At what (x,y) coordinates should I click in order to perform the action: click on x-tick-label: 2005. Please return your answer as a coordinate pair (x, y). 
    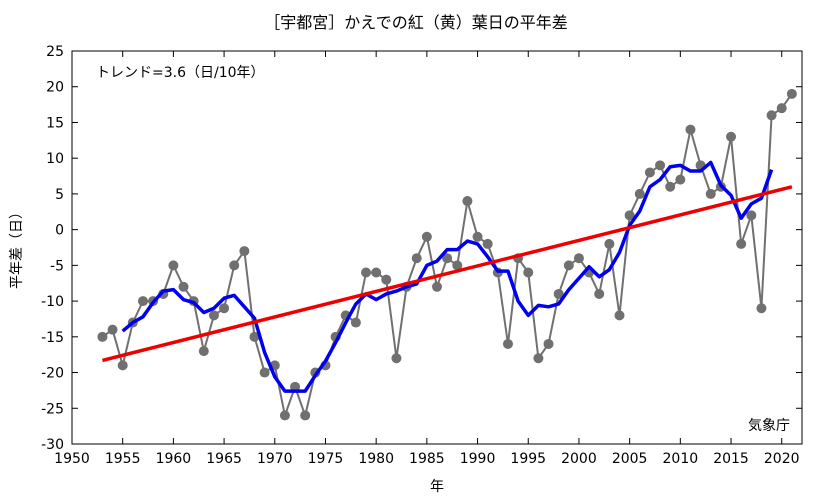
    Looking at the image, I should click on (630, 459).